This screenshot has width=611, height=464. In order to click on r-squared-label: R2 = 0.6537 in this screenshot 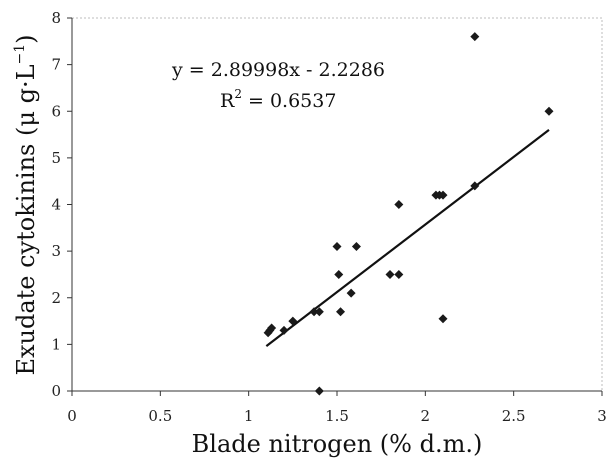, I will do `click(278, 99)`.